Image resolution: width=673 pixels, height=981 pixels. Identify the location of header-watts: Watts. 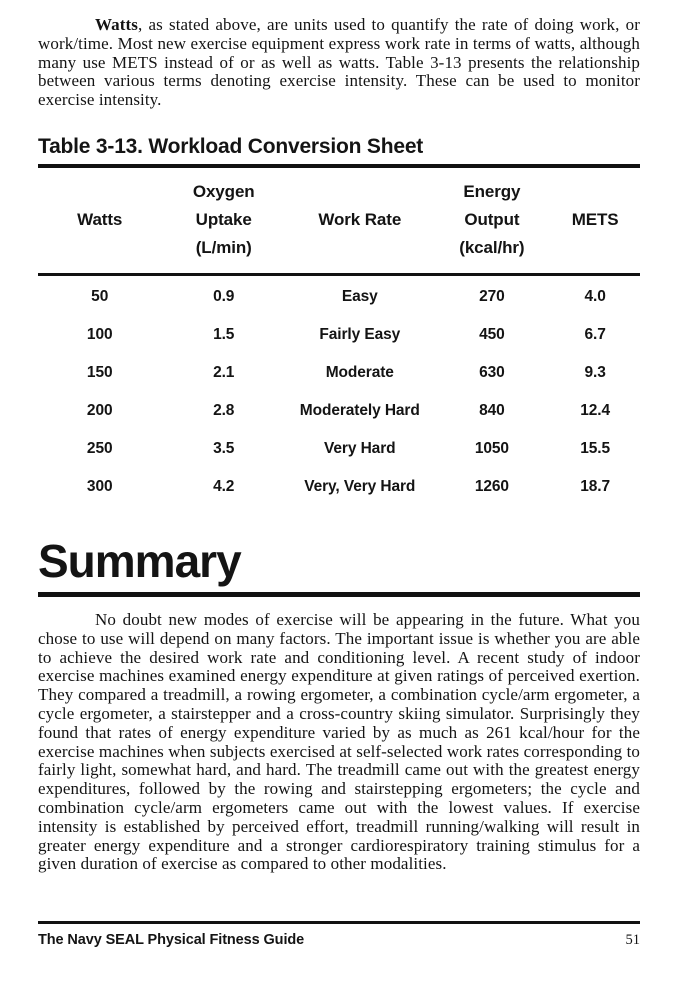
(100, 220).